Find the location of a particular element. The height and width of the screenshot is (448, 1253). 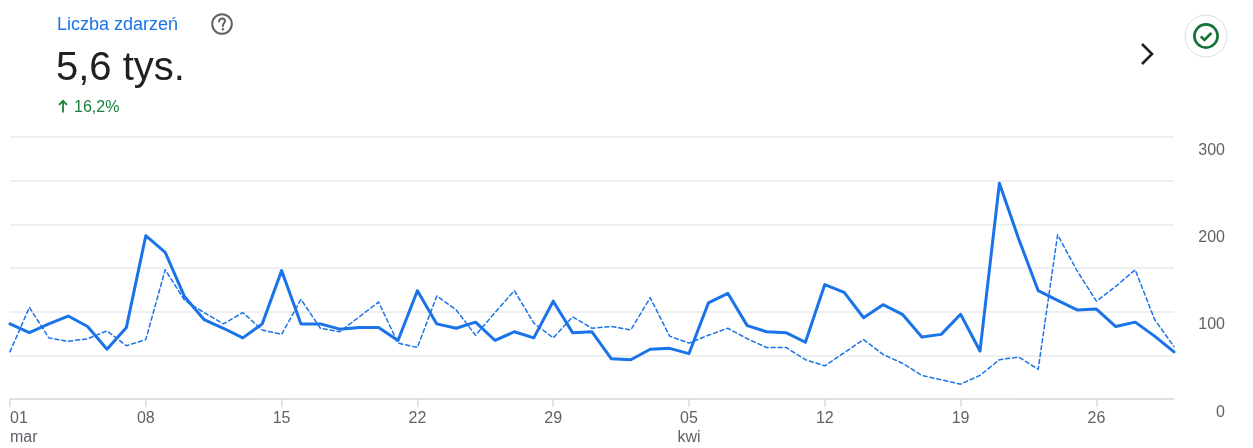

x-tick-label: 15 is located at coordinates (281, 417).